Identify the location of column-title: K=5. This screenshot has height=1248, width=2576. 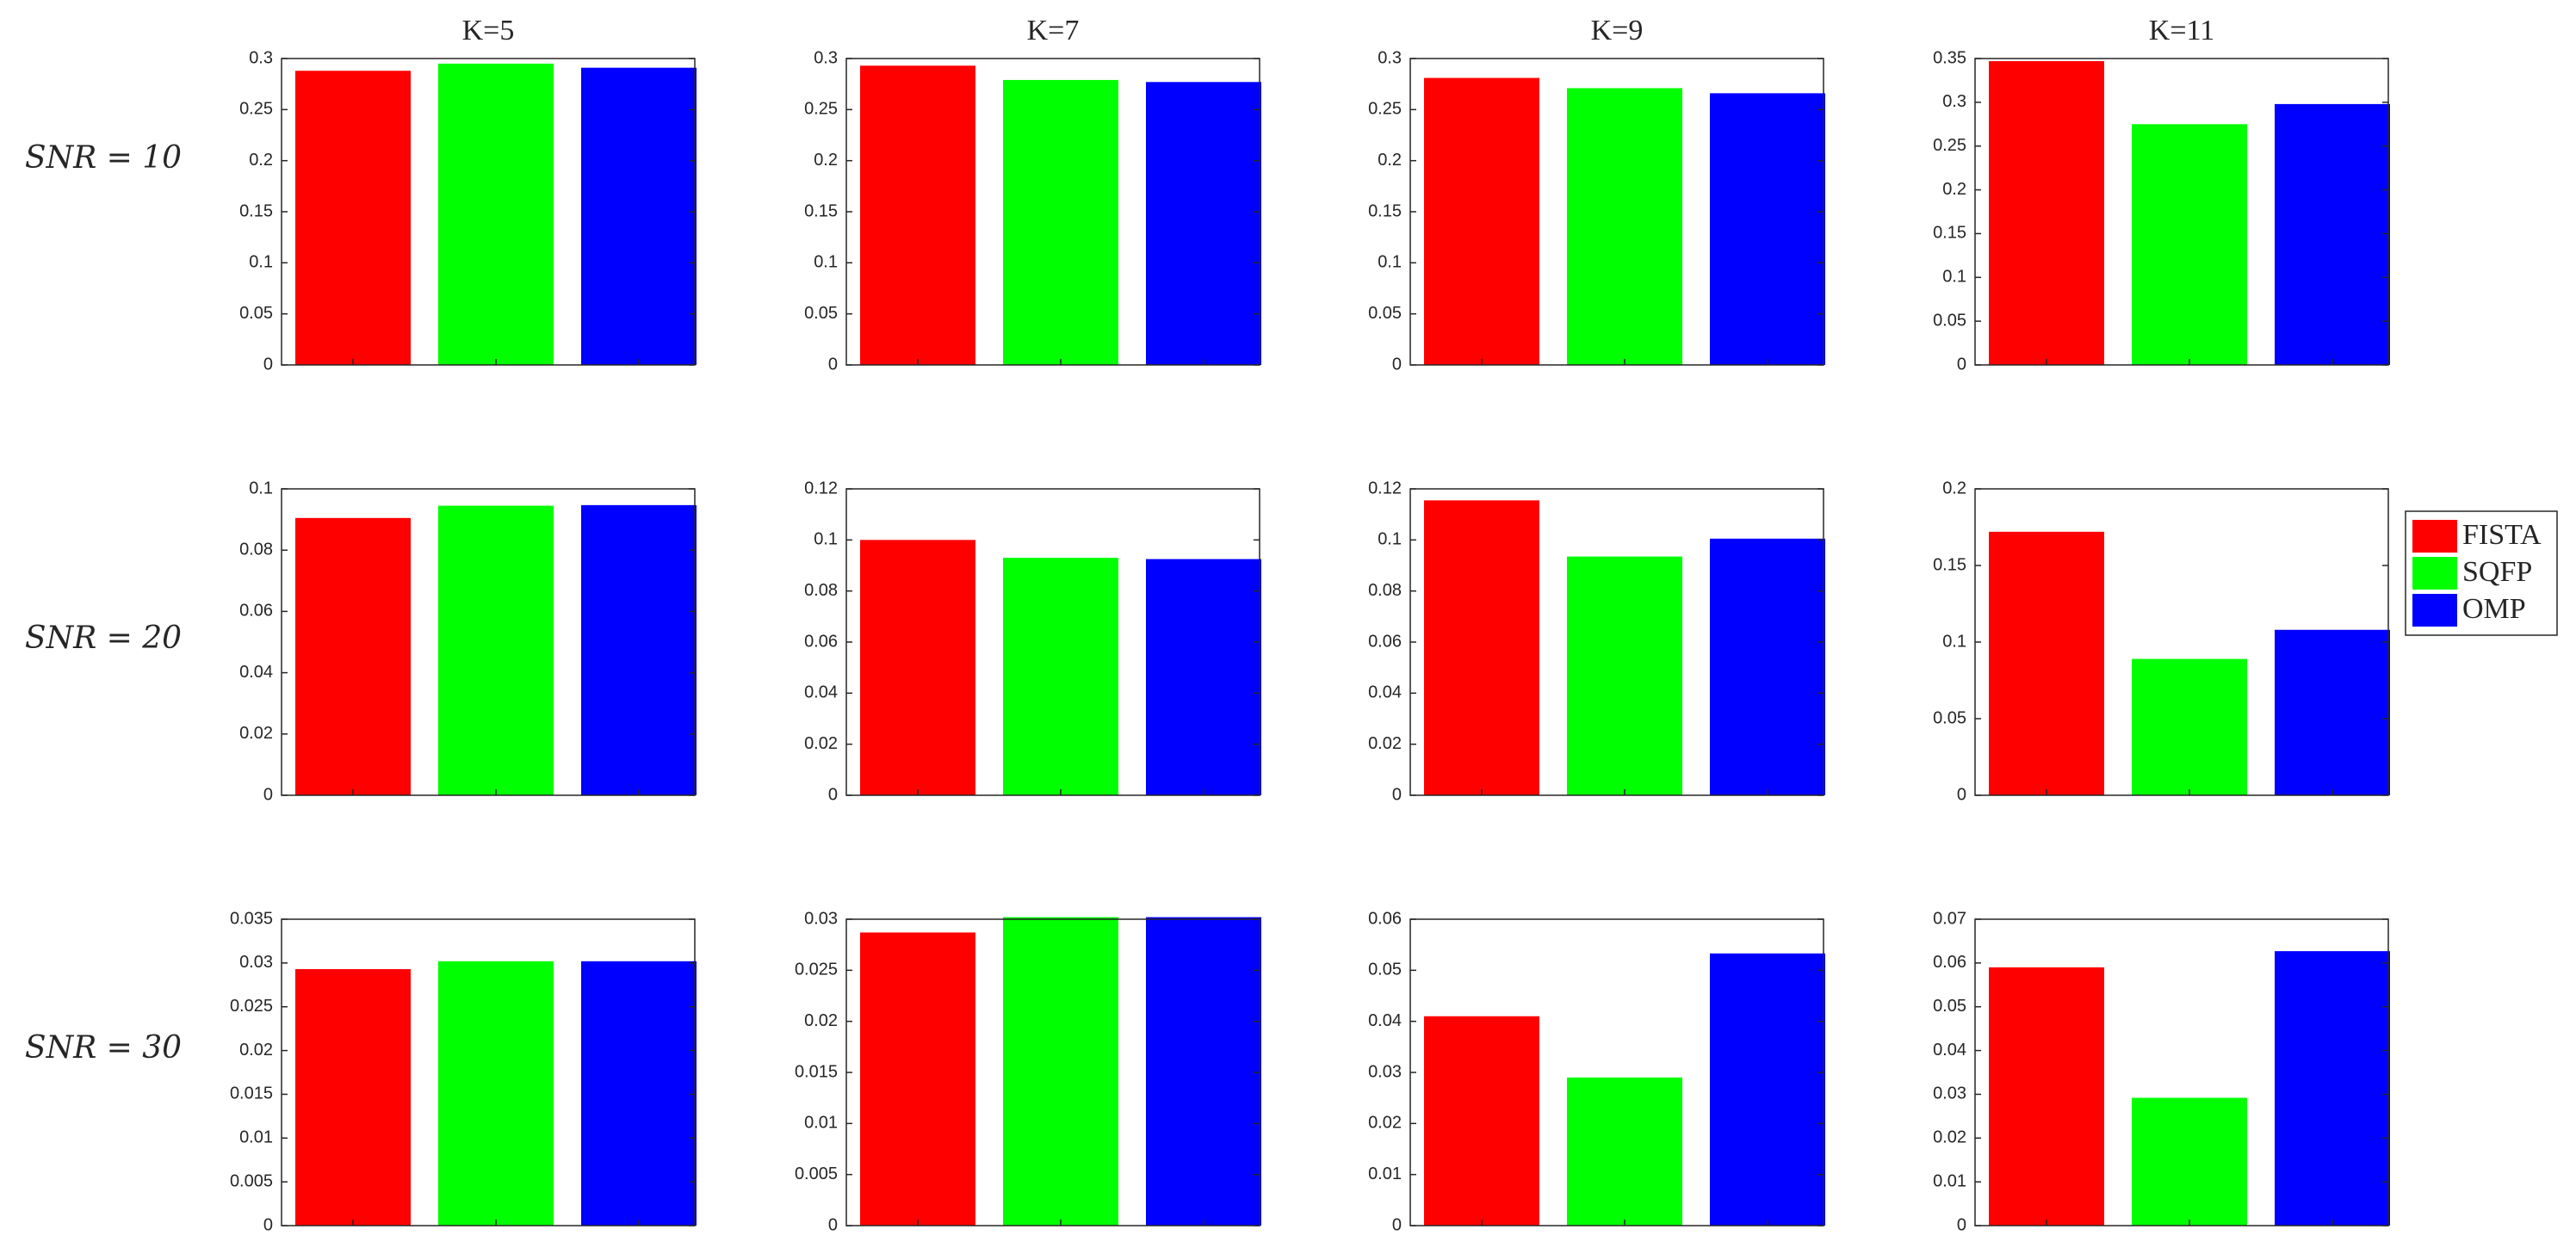
(489, 31).